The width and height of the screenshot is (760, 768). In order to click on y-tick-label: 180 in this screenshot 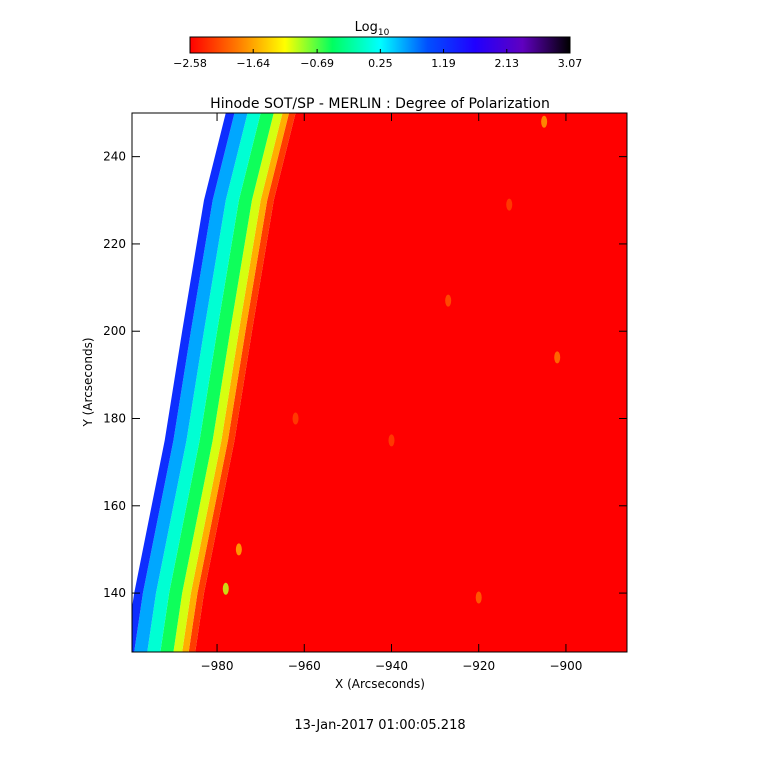, I will do `click(114, 419)`.